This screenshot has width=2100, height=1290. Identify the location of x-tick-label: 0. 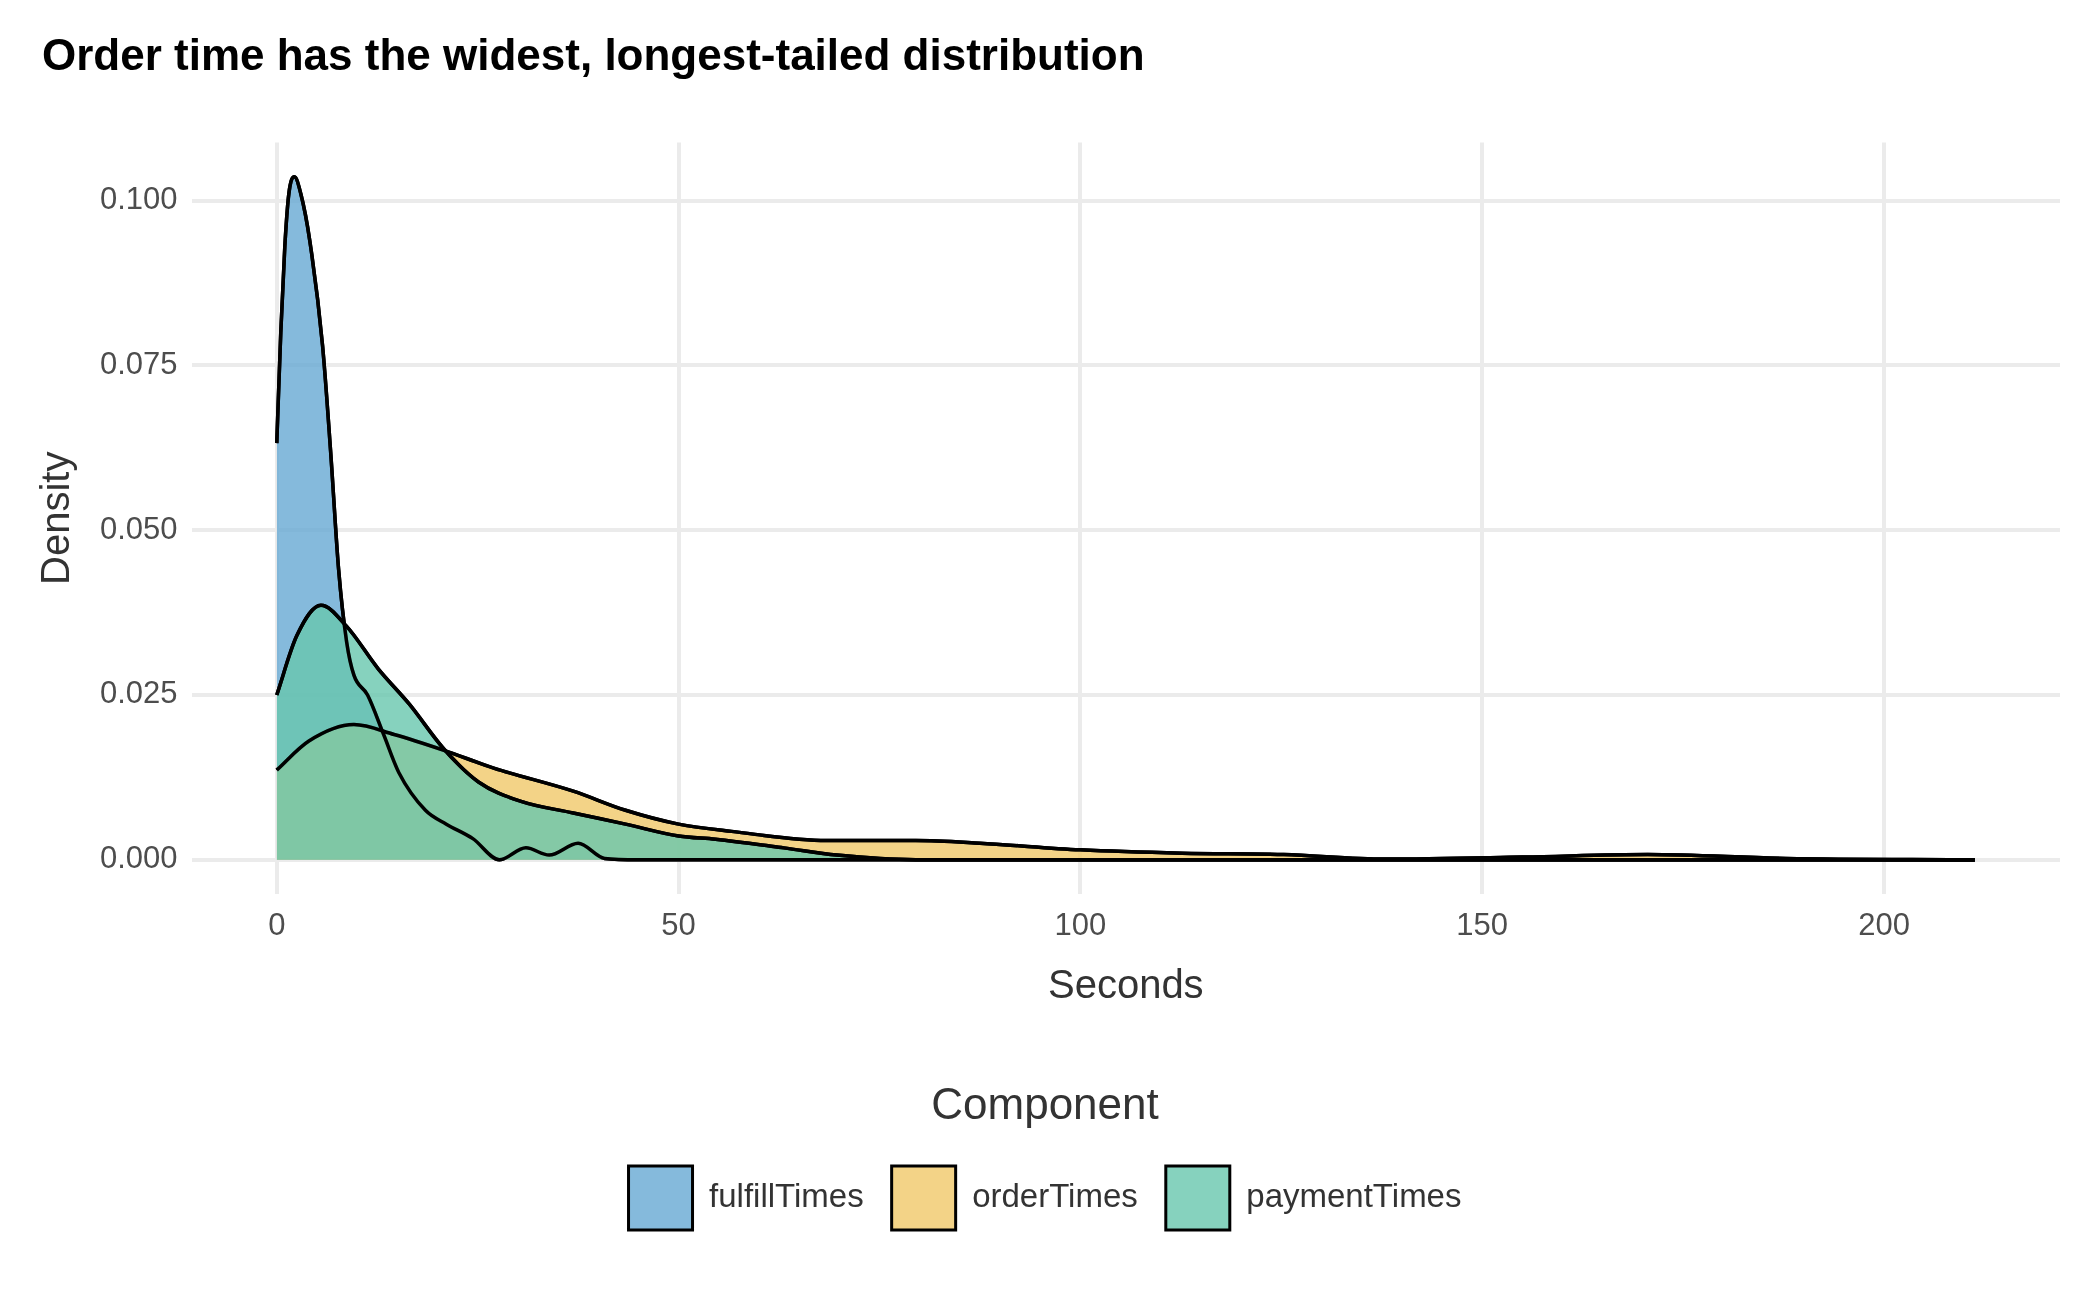
(277, 925).